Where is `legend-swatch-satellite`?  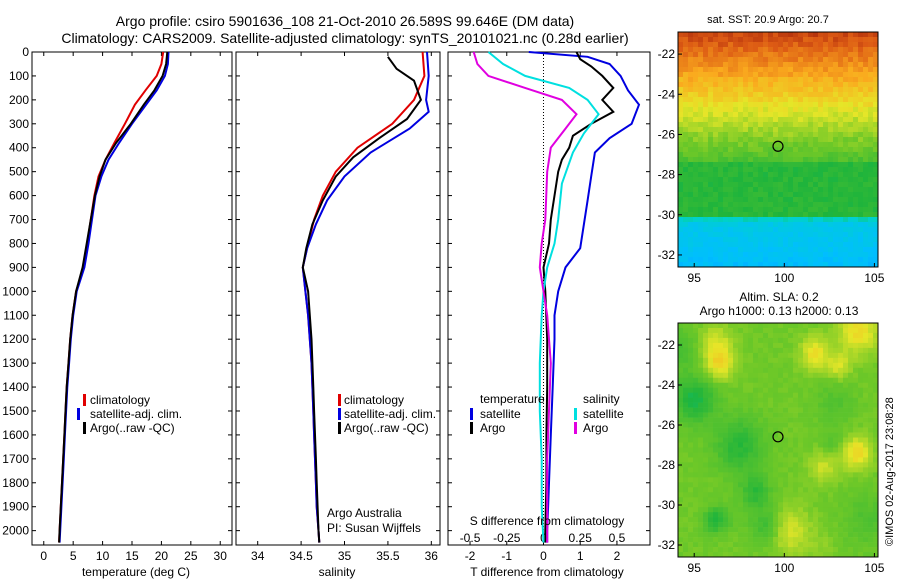 legend-swatch-satellite is located at coordinates (339, 414).